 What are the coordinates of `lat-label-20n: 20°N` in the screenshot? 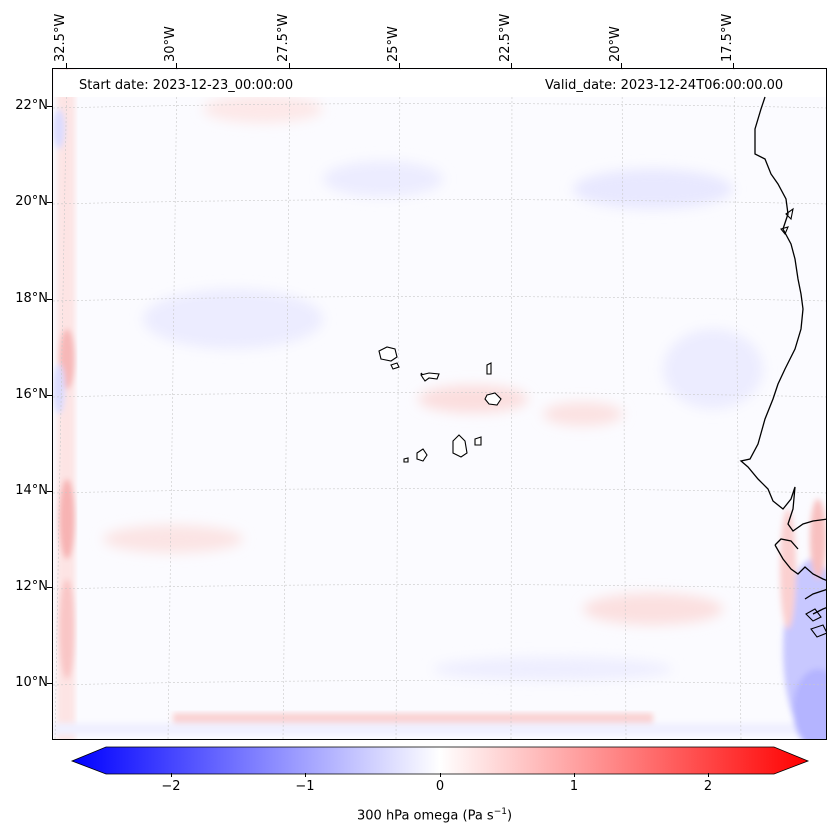 It's located at (31, 201).